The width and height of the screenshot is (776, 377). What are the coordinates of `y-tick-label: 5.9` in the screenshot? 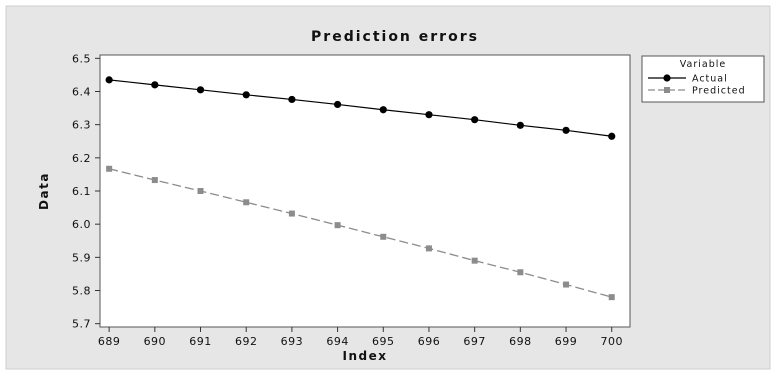 It's located at (81, 257).